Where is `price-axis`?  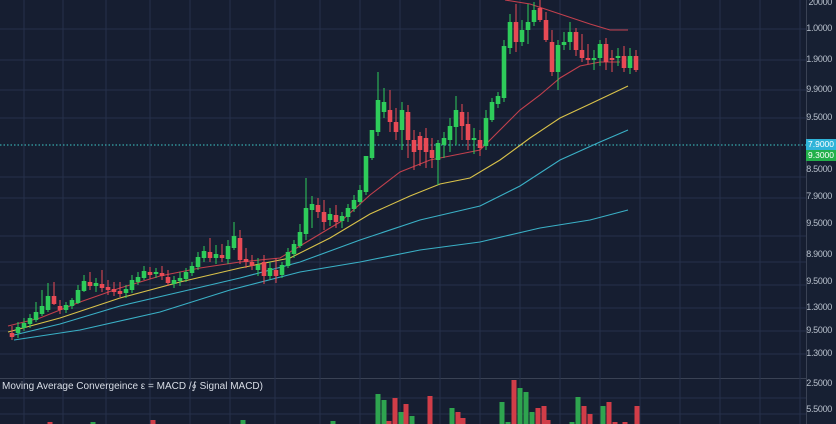
price-axis is located at coordinates (821, 212).